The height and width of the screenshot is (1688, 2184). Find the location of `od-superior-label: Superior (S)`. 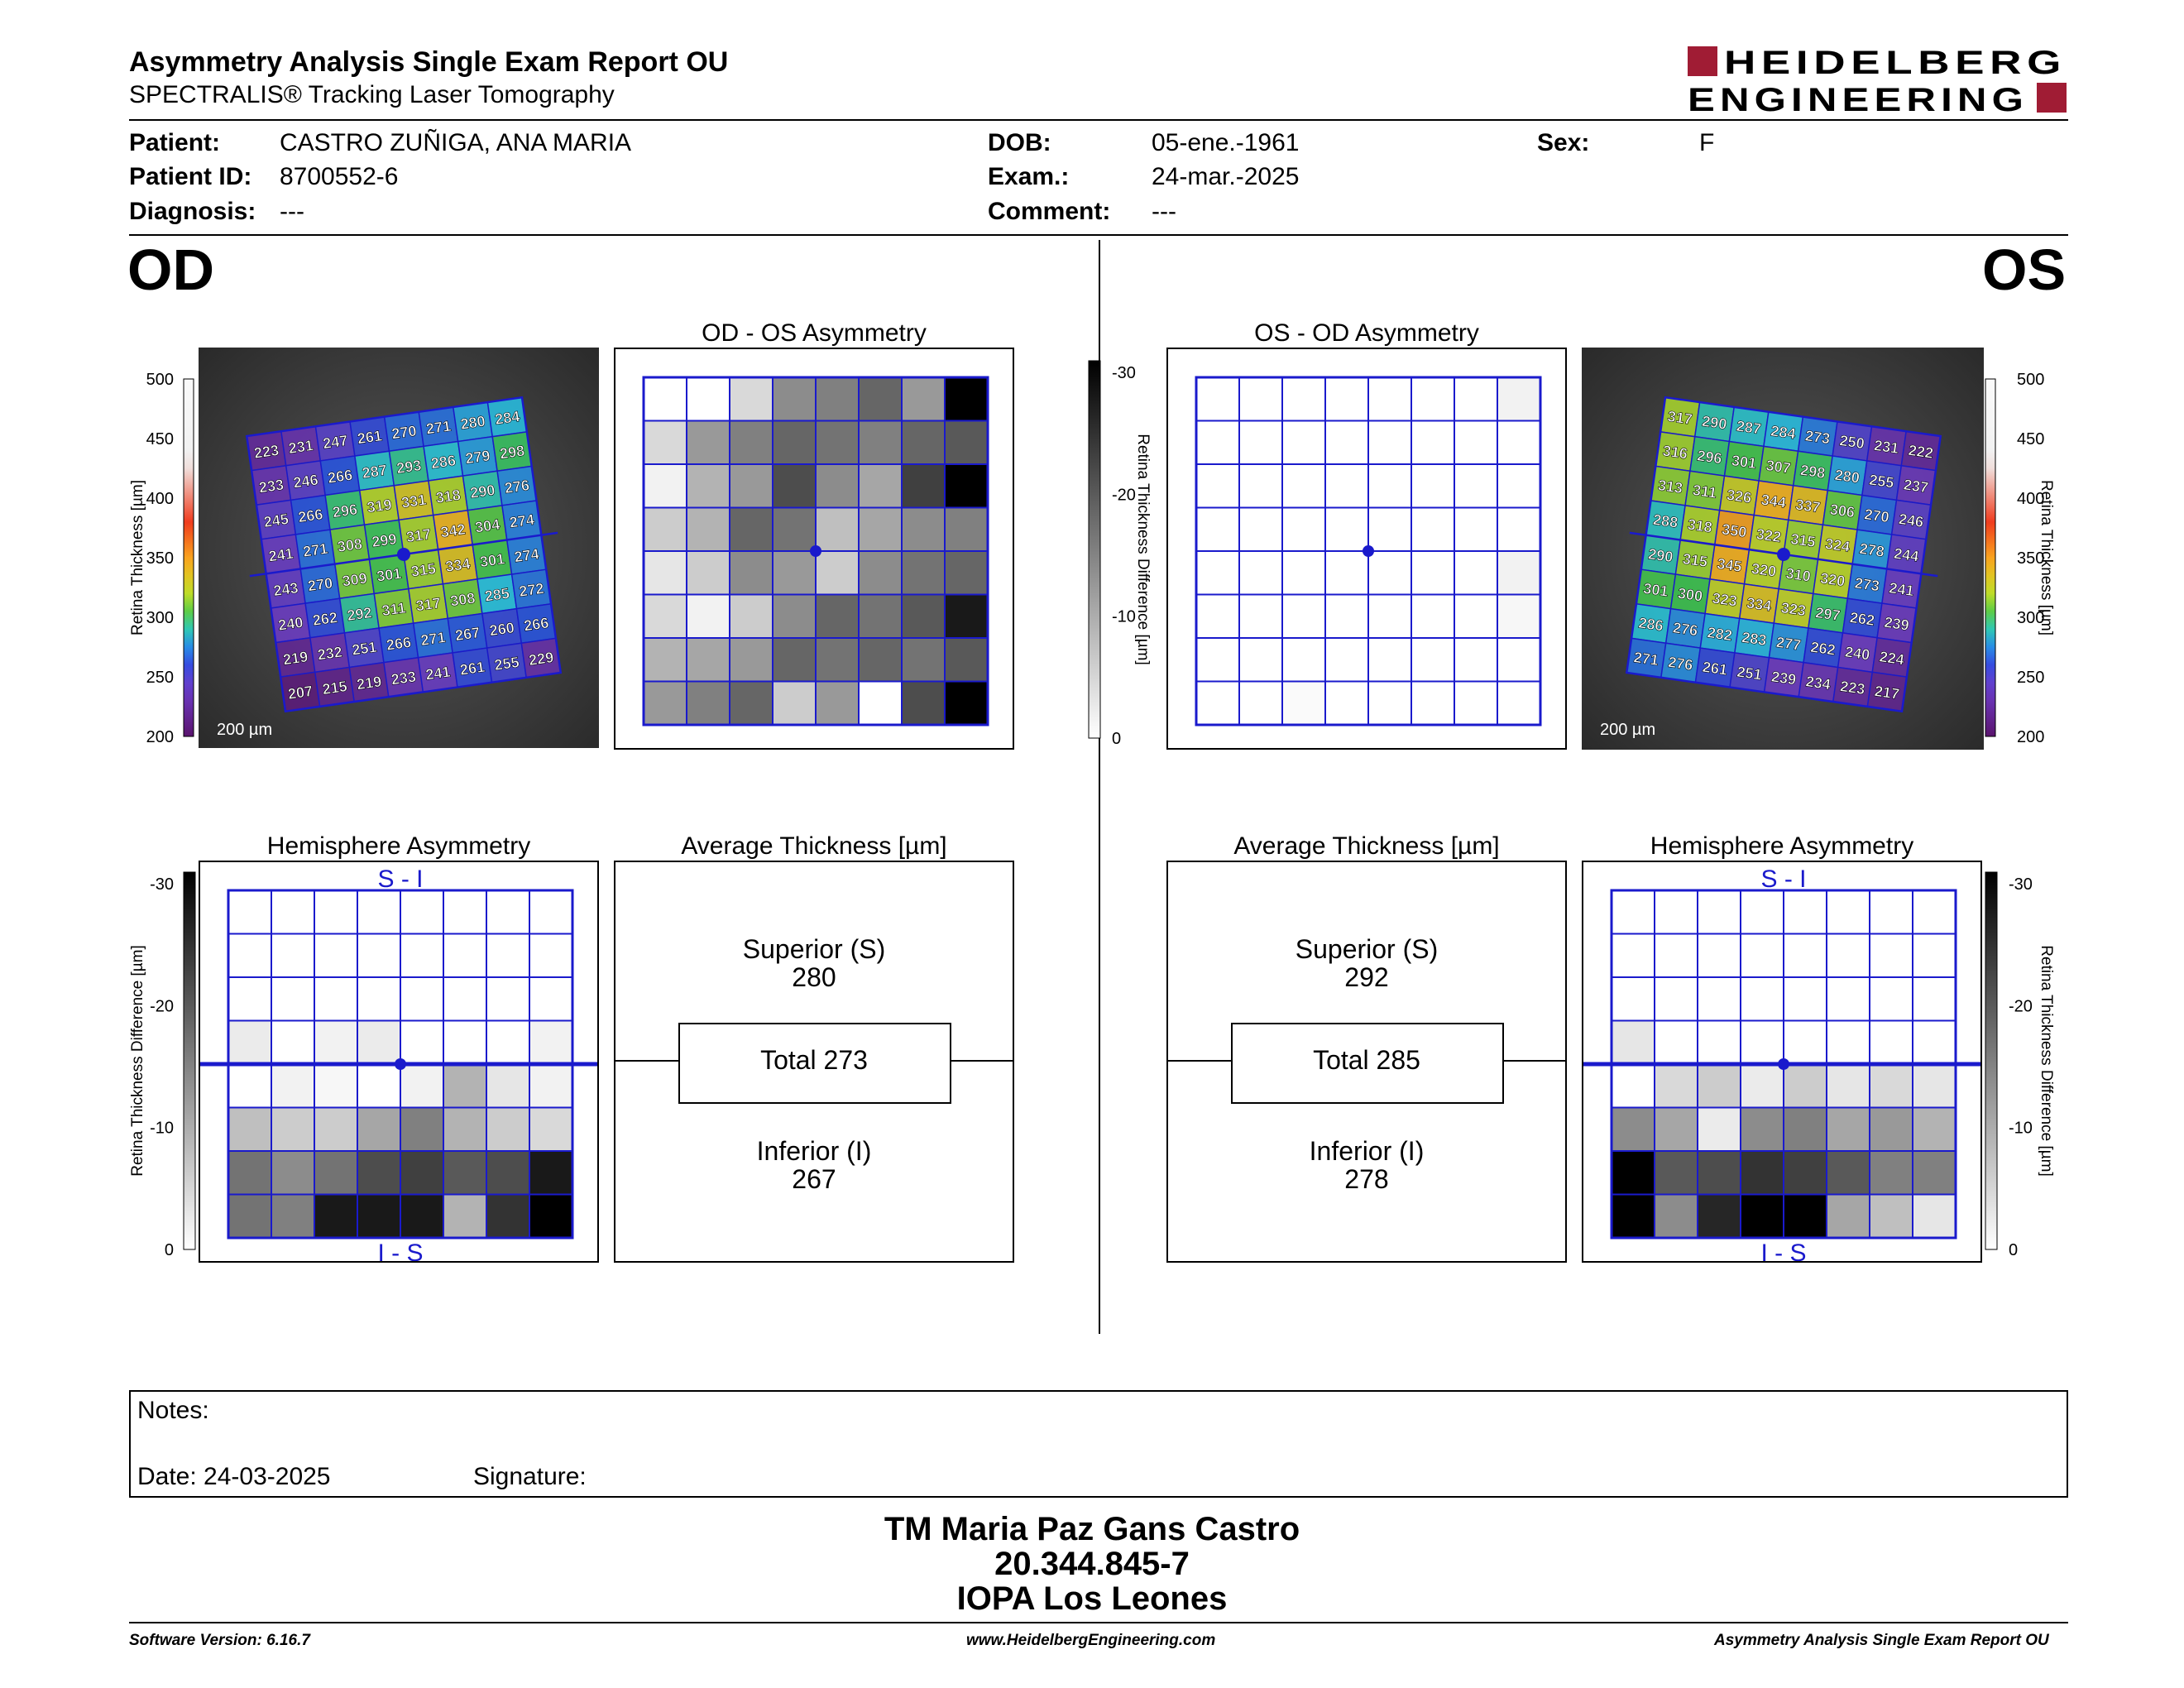

od-superior-label: Superior (S) is located at coordinates (814, 949).